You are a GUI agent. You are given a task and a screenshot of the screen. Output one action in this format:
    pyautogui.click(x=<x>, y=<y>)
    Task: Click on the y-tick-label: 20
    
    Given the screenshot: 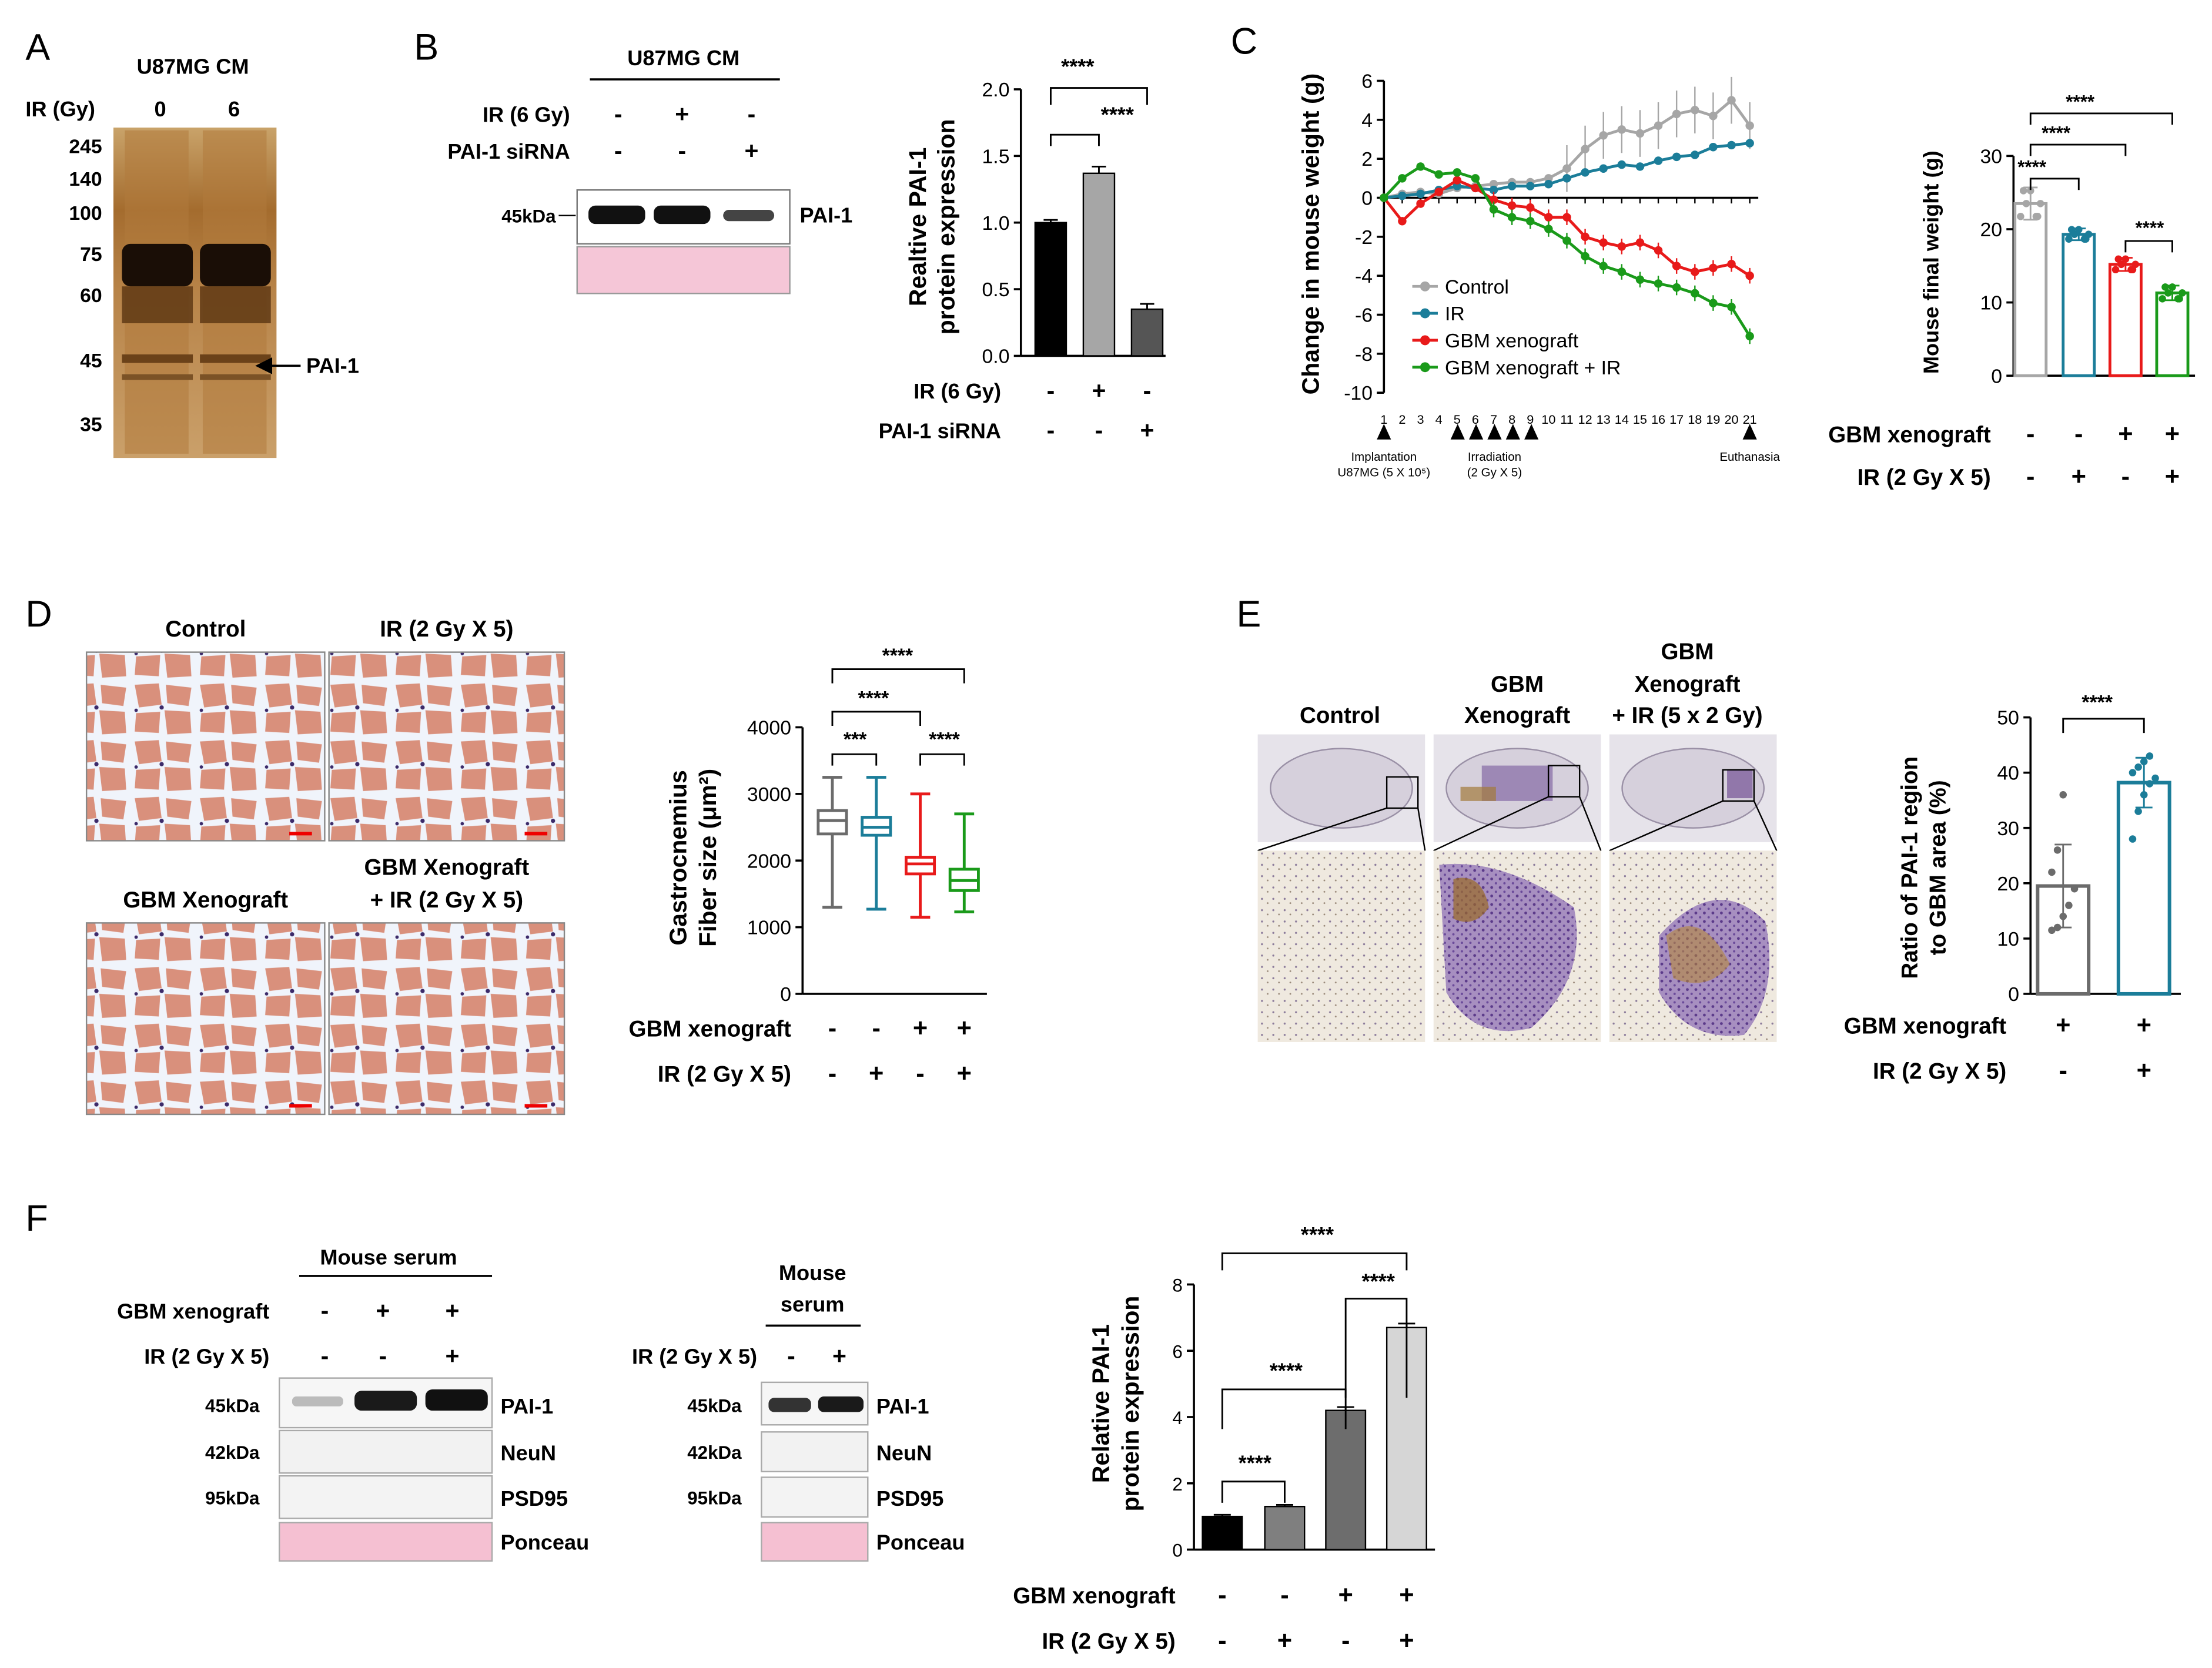 What is the action you would take?
    pyautogui.click(x=2008, y=884)
    